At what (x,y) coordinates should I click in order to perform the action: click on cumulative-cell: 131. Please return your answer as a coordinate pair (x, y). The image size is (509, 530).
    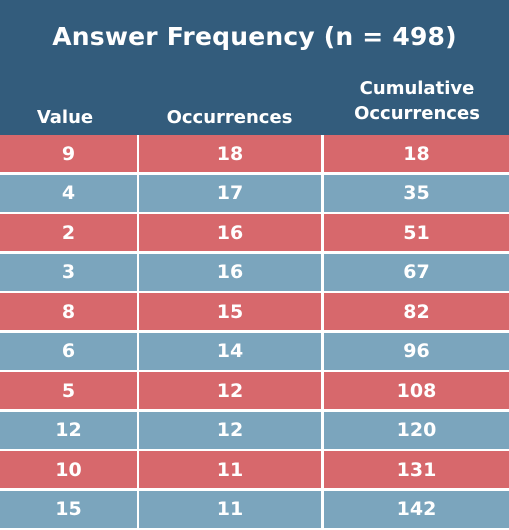
    Looking at the image, I should click on (416, 469).